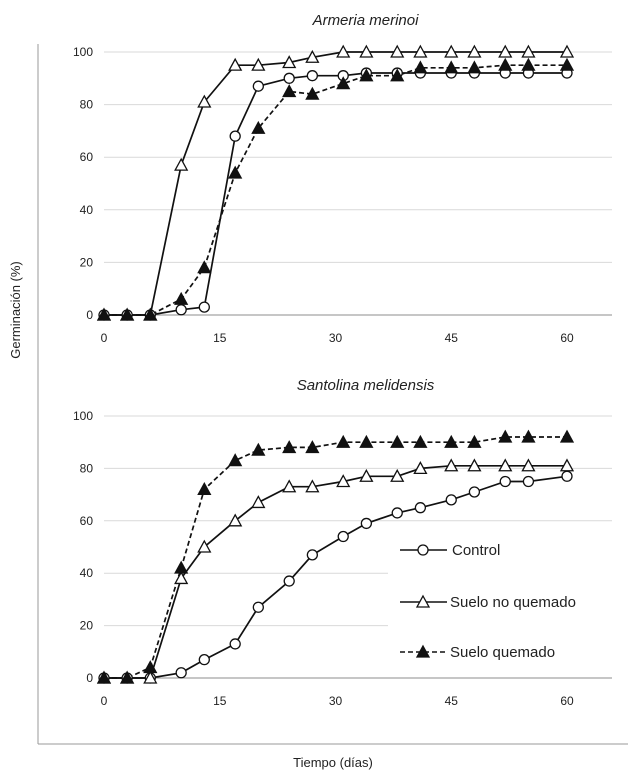  What do you see at coordinates (476, 550) in the screenshot?
I see `legend-label-control: Control` at bounding box center [476, 550].